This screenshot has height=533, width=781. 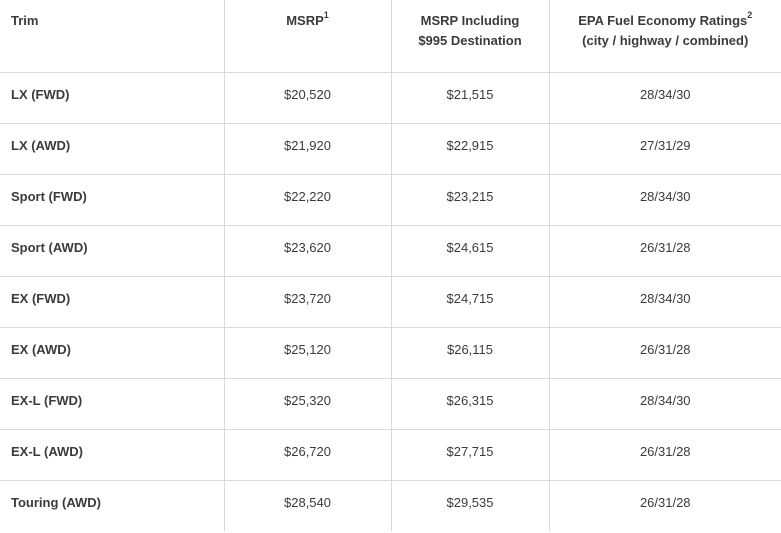 What do you see at coordinates (470, 352) in the screenshot?
I see `msrp-destination-cell: $26,115` at bounding box center [470, 352].